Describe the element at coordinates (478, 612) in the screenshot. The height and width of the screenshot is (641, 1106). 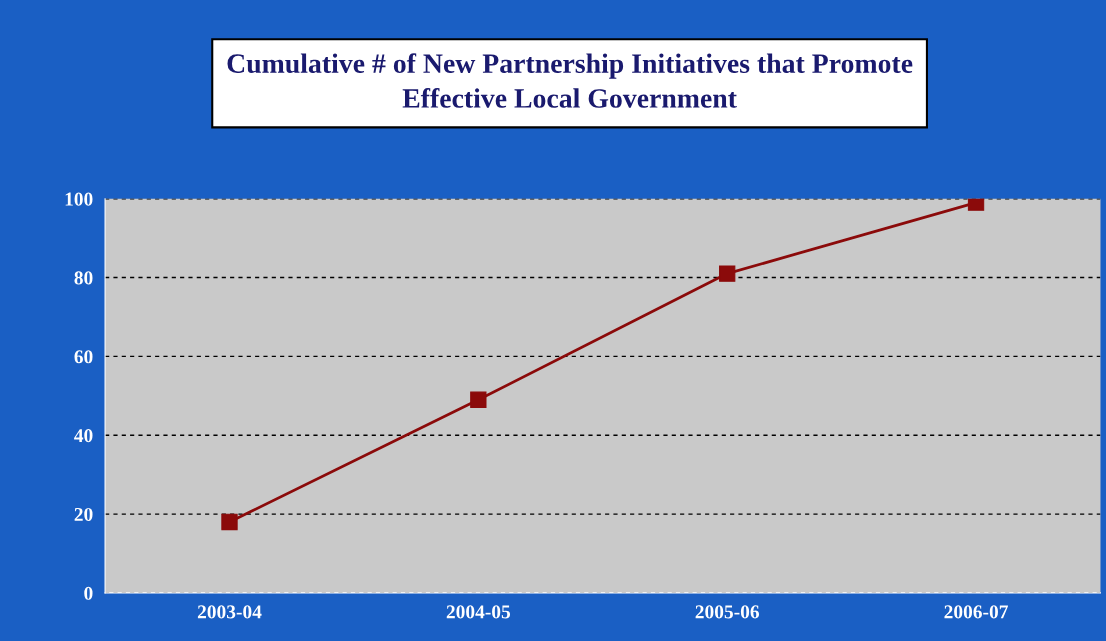
I see `x-tick-label: 2004-05` at that location.